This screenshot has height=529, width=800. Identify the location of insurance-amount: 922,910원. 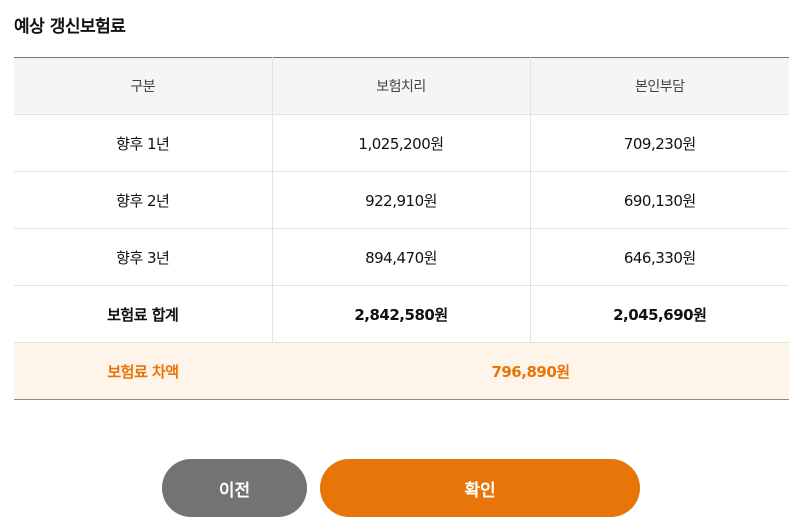
(400, 200).